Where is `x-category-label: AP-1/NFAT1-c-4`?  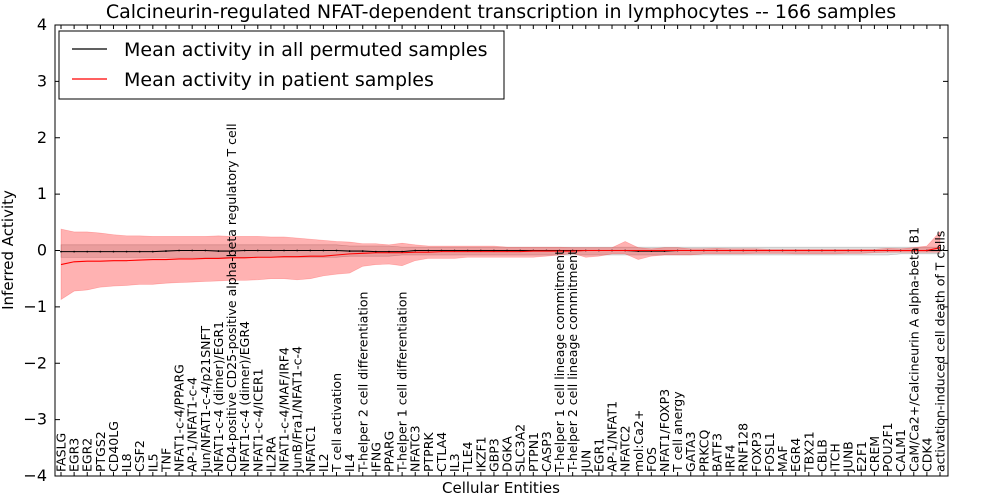
x-category-label: AP-1/NFAT1-c-4 is located at coordinates (192, 424).